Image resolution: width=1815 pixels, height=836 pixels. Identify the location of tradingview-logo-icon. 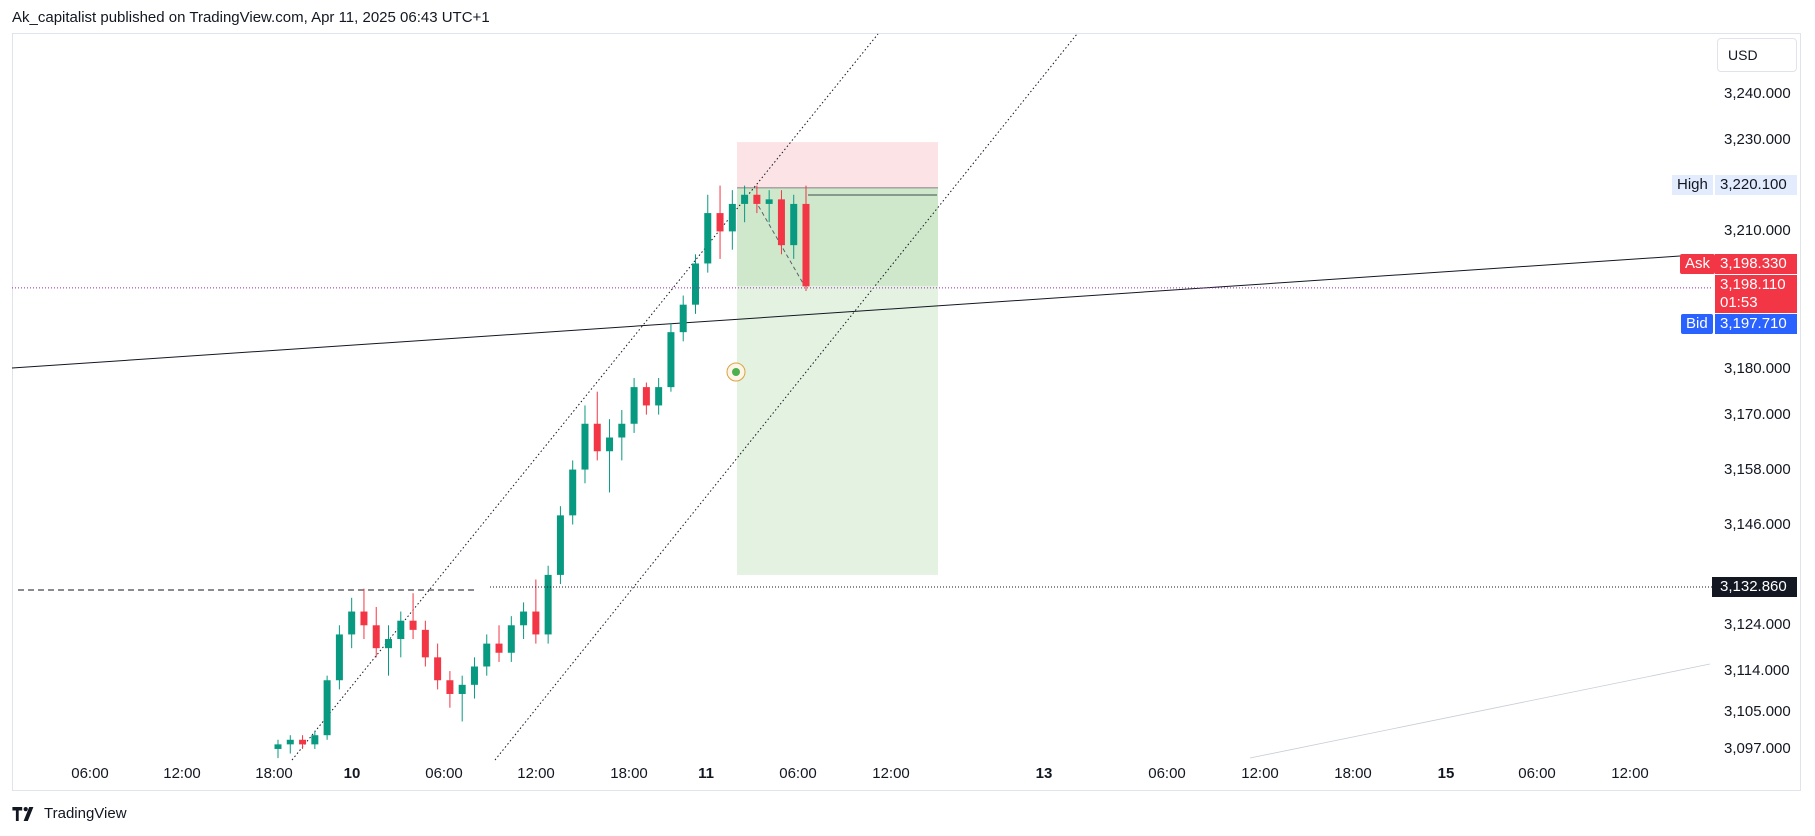
(23, 813).